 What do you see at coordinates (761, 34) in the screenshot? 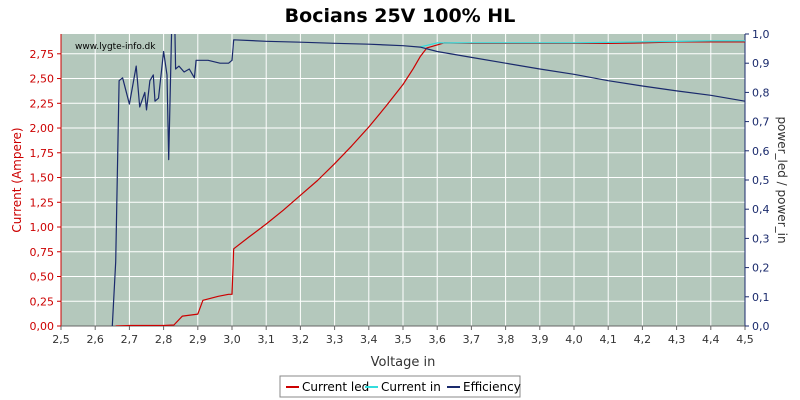
I see `y2-tick-label: 1,0` at bounding box center [761, 34].